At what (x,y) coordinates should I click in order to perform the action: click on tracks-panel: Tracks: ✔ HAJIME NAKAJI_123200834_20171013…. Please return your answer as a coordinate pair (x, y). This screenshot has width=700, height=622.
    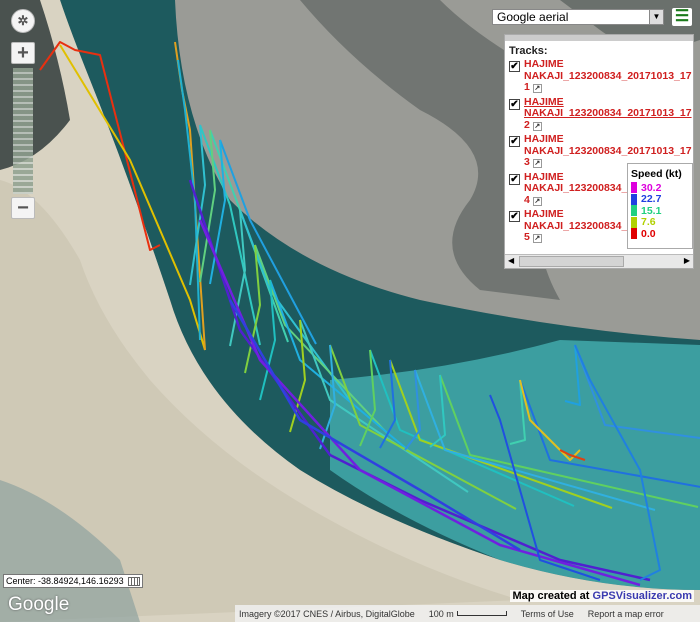
    Looking at the image, I should click on (599, 151).